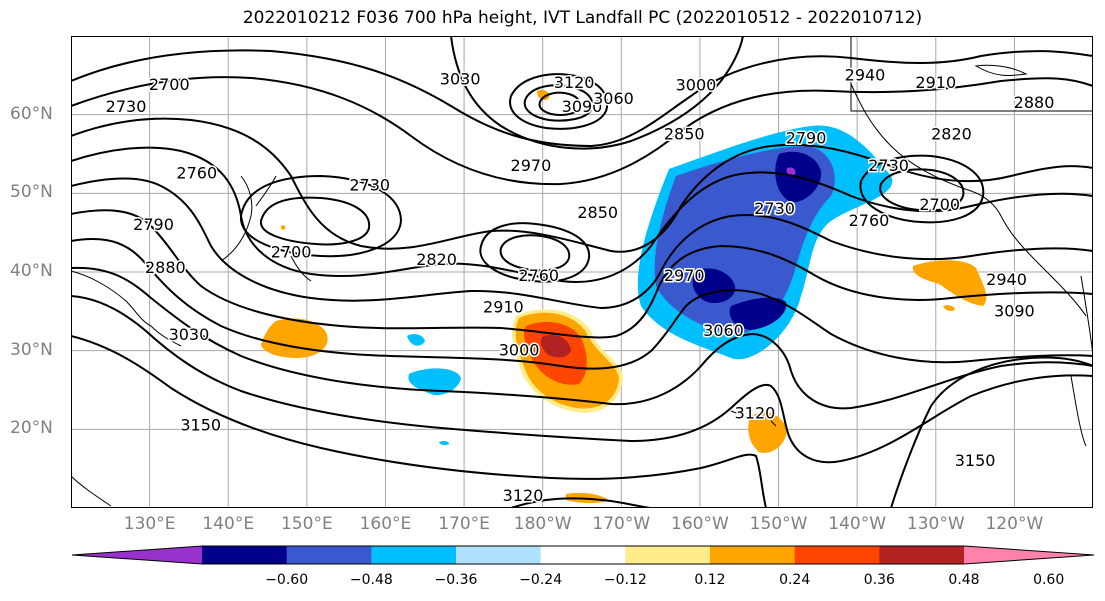  Describe the element at coordinates (31, 192) in the screenshot. I see `latitude-label: 50°N` at that location.